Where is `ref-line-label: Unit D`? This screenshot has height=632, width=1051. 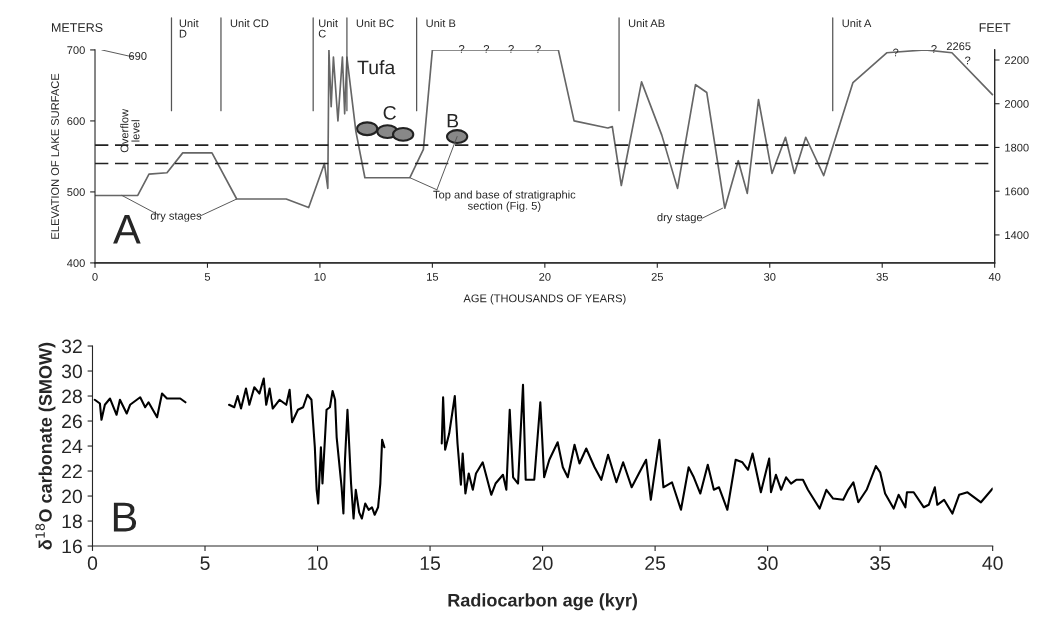
ref-line-label: Unit D is located at coordinates (189, 28).